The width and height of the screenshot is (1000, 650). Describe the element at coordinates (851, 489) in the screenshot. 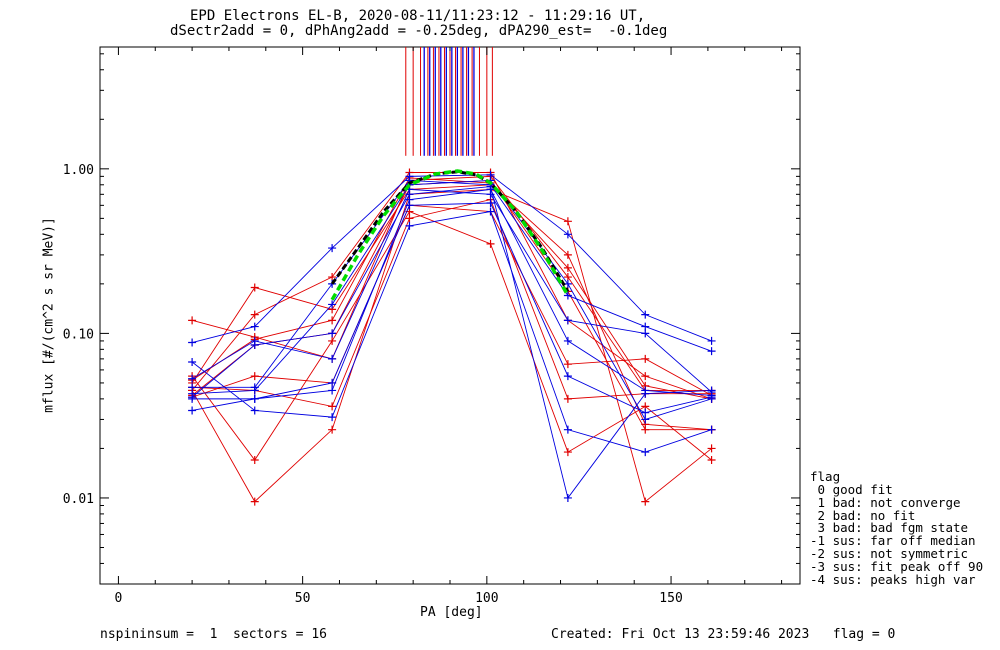

I see `legend-entry: 0 good fit` at that location.